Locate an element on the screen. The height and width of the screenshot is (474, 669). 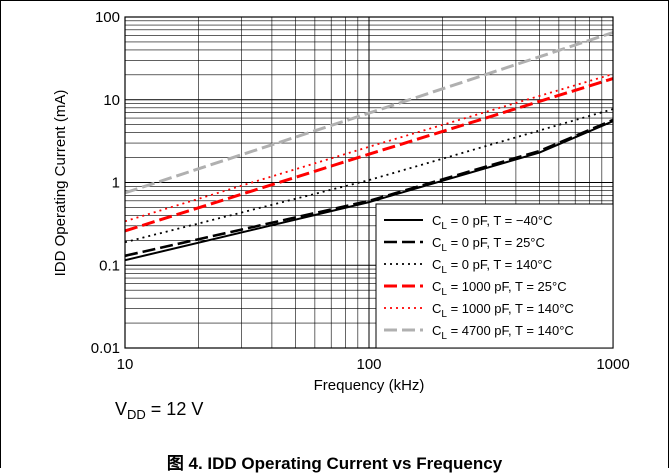
x-tick-label: 100 is located at coordinates (368, 364).